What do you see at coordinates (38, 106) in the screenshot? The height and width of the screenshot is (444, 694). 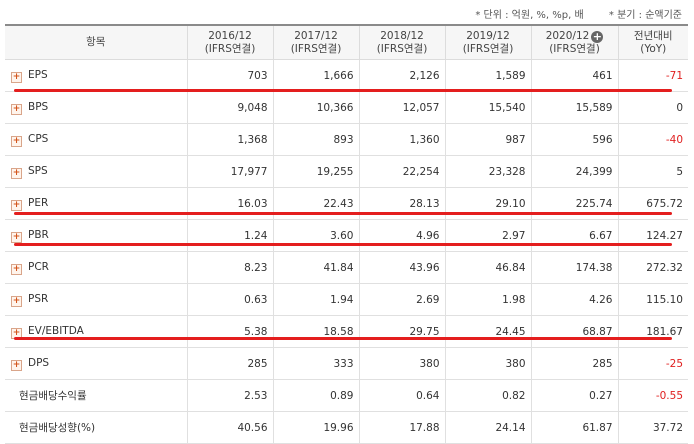 I see `row-label: BPS` at bounding box center [38, 106].